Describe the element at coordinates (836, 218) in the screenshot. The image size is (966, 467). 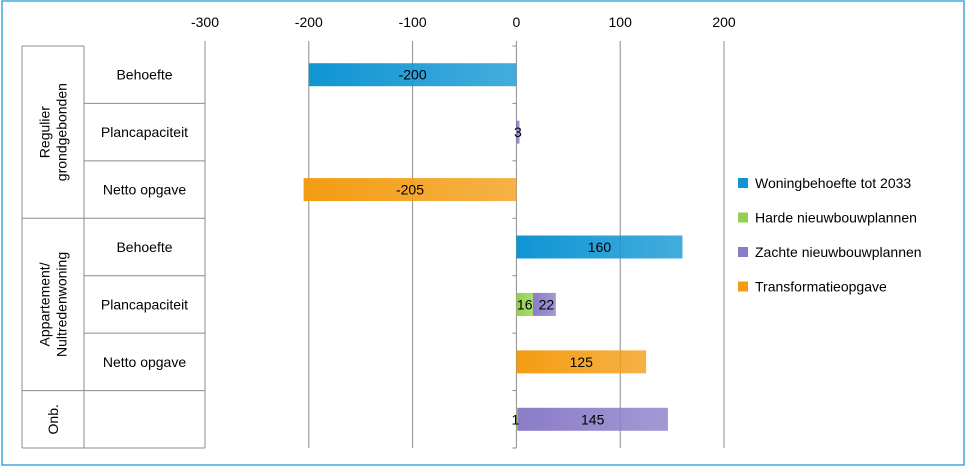
I see `legend-label: Harde nieuwbouwplannen` at that location.